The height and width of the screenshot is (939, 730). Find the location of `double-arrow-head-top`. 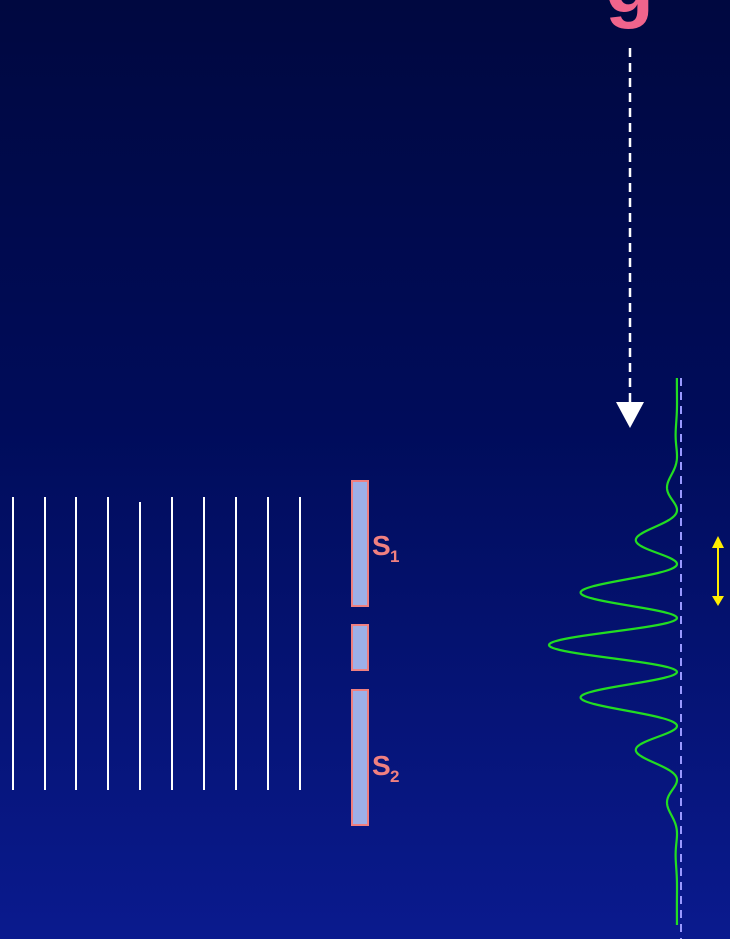

double-arrow-head-top is located at coordinates (718, 542).